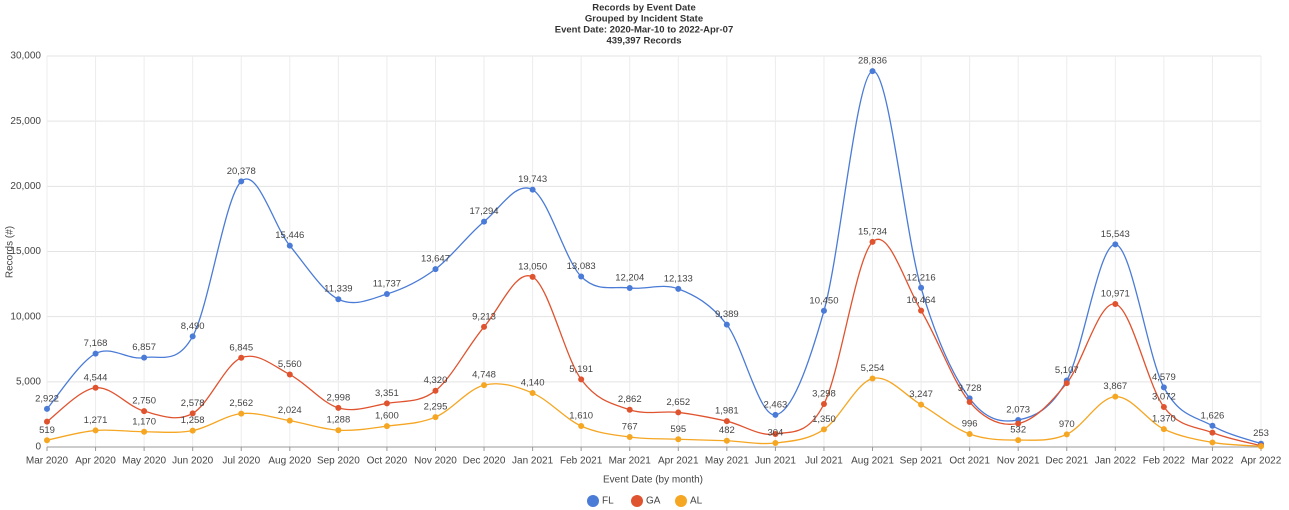 This screenshot has width=1289, height=510. What do you see at coordinates (969, 461) in the screenshot?
I see `x-tick-label: Oct 2021` at bounding box center [969, 461].